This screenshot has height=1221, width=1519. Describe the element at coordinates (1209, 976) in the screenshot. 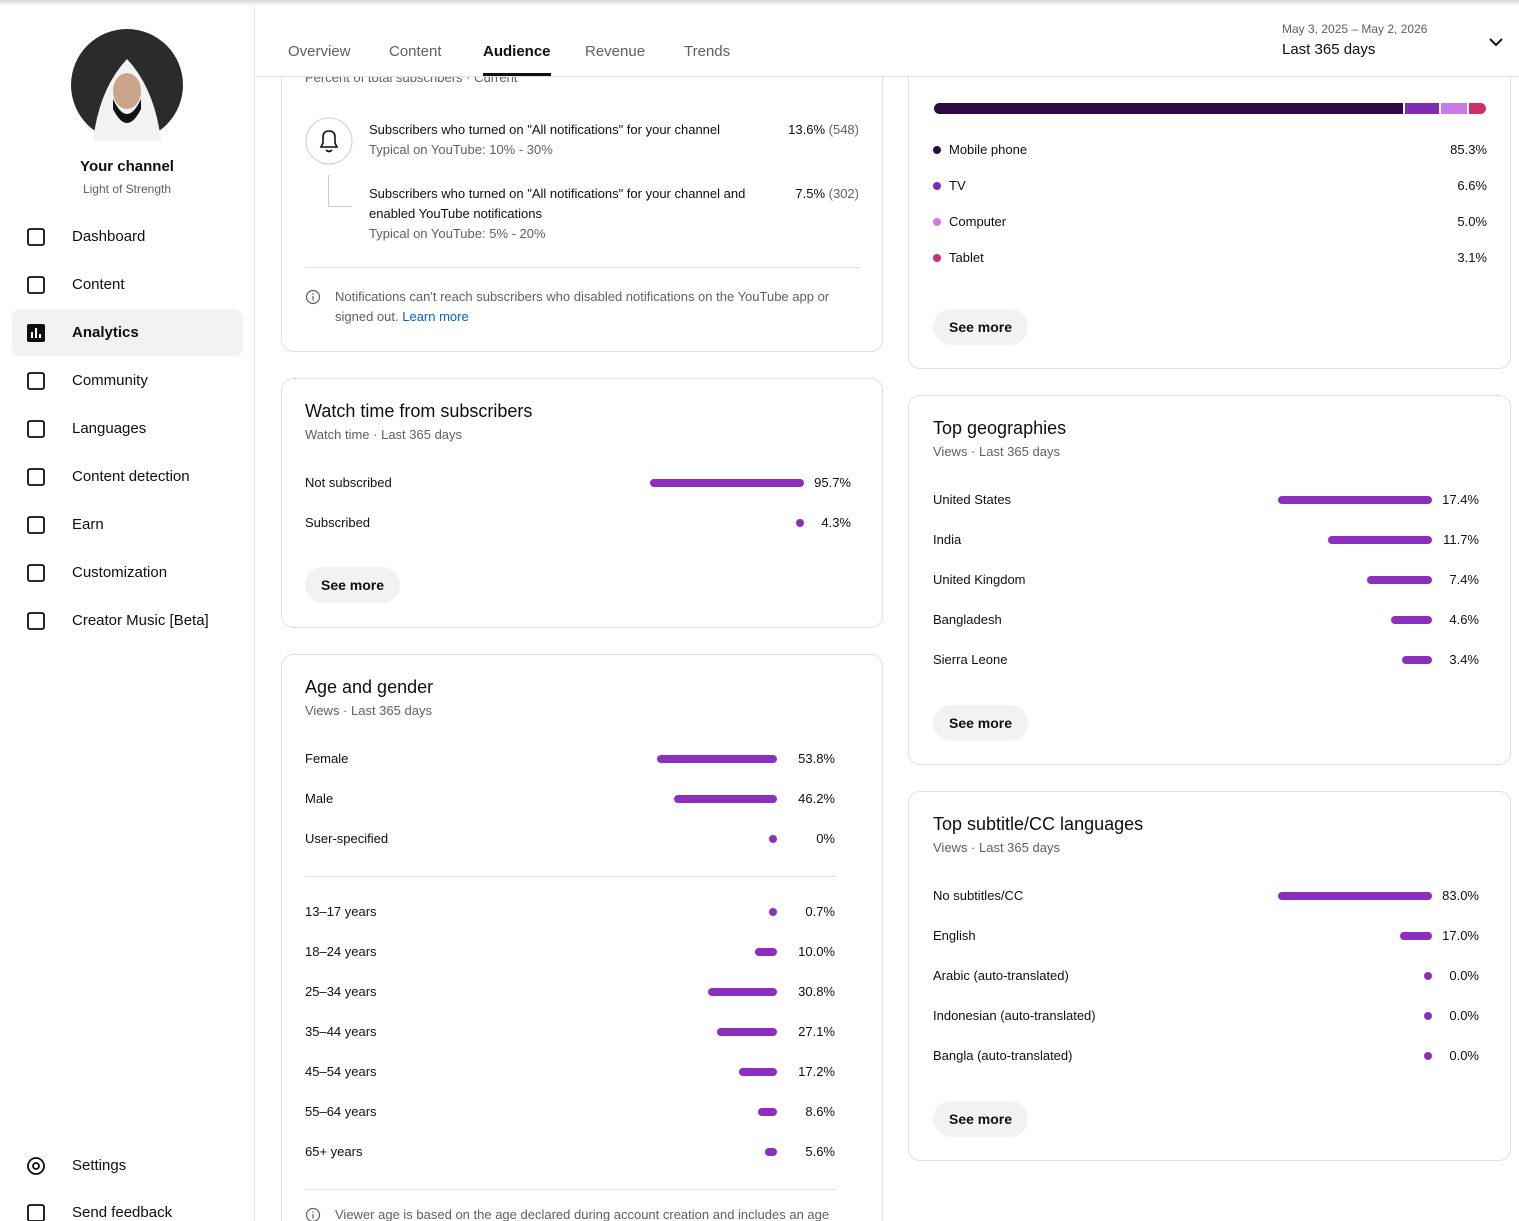

I see `subtitles-card` at that location.